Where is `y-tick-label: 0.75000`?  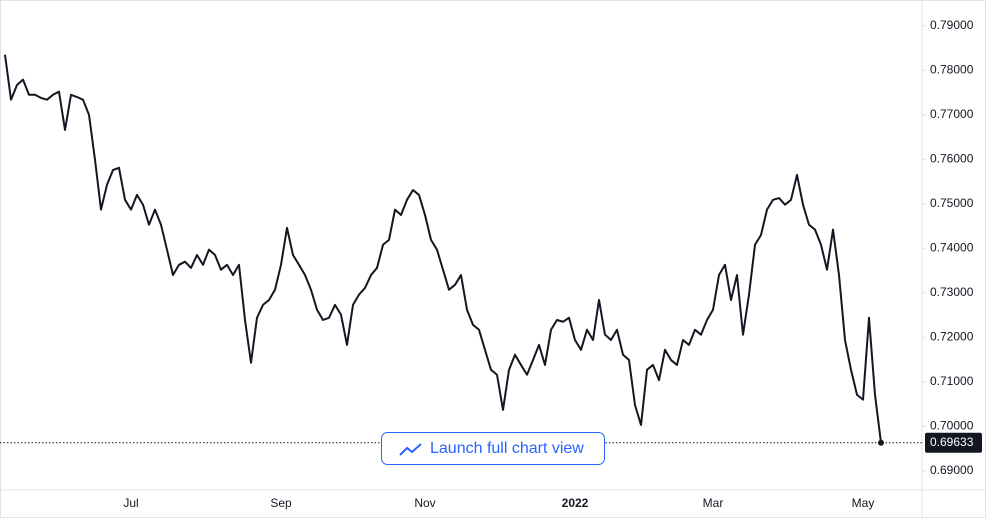
y-tick-label: 0.75000 is located at coordinates (952, 203).